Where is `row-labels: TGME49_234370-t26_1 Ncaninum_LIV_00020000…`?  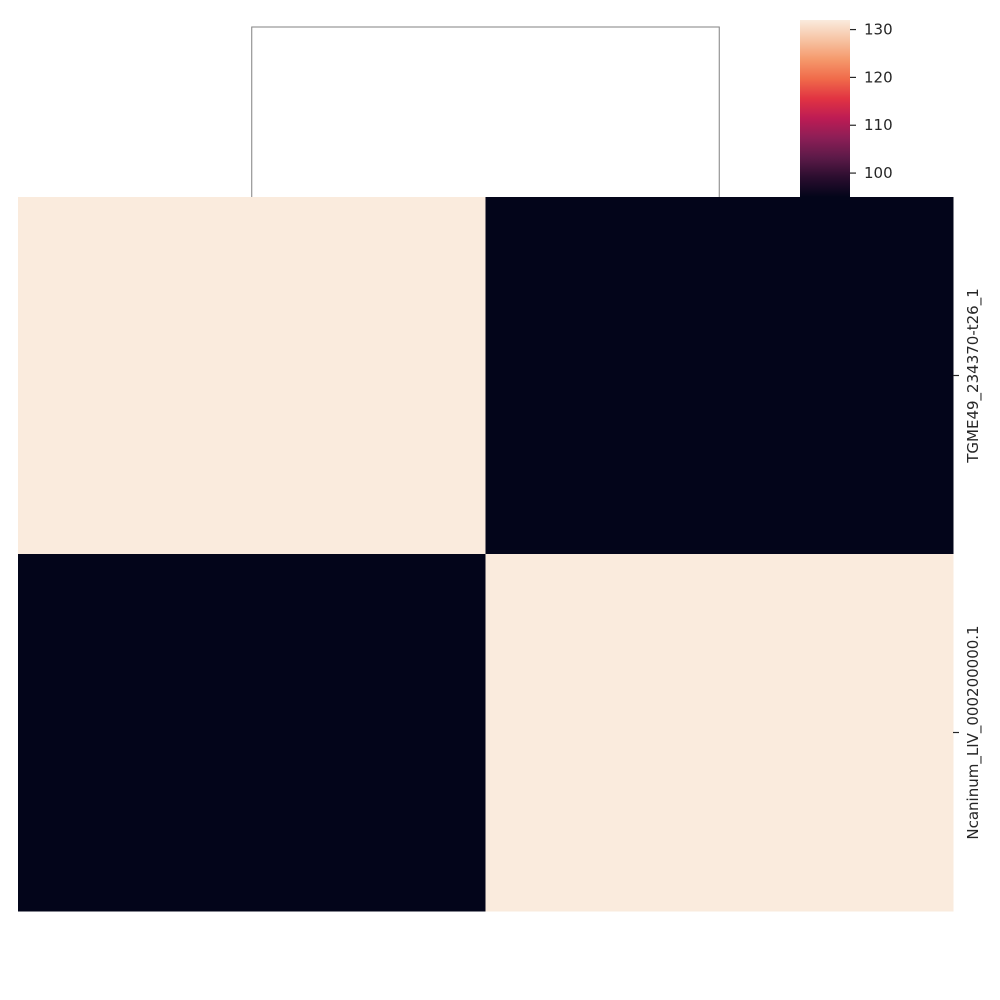 row-labels: TGME49_234370-t26_1 Ncaninum_LIV_00020000… is located at coordinates (968, 564).